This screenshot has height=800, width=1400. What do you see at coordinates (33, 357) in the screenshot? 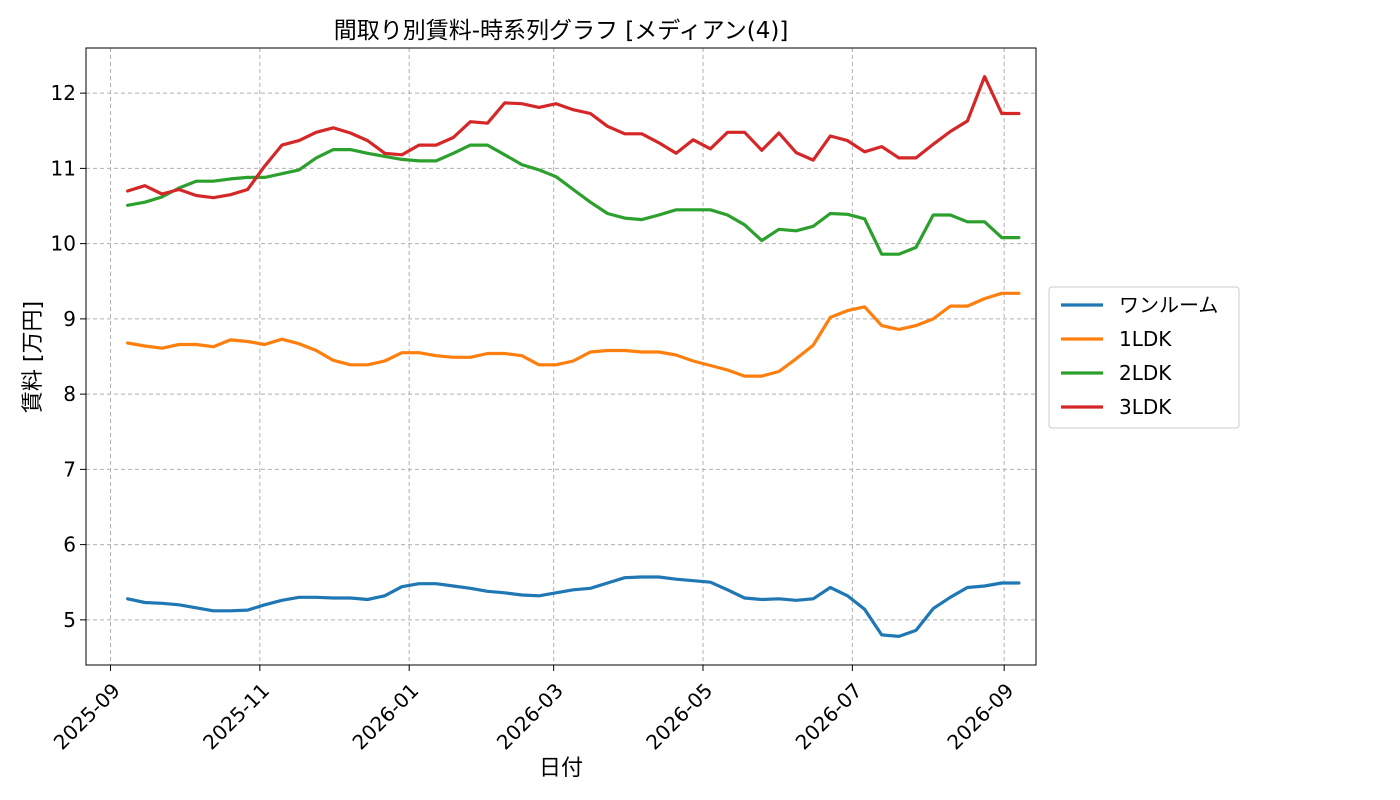
I see `y-axis-title: 賃料 [万円]` at bounding box center [33, 357].